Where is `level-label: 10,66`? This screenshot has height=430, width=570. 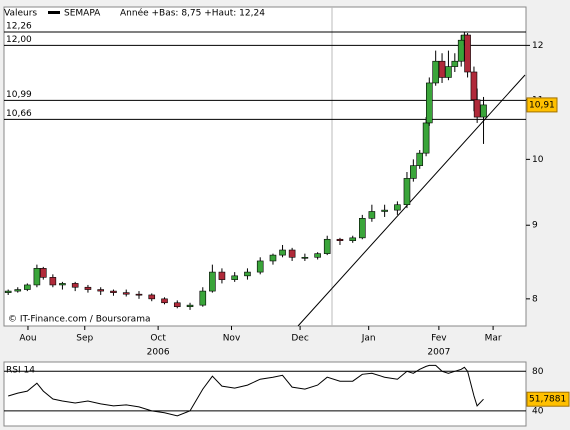 level-label: 10,66 is located at coordinates (19, 114).